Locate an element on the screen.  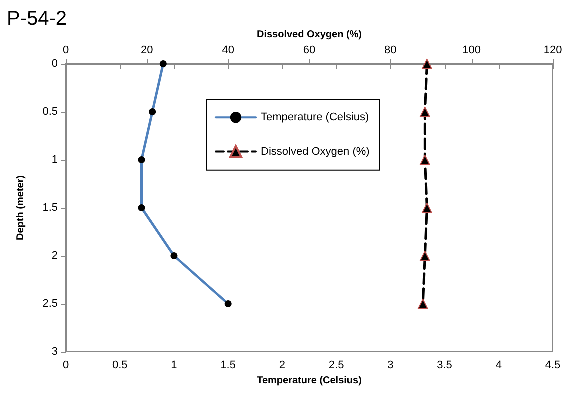
x2-tick-label: 80 is located at coordinates (390, 50).